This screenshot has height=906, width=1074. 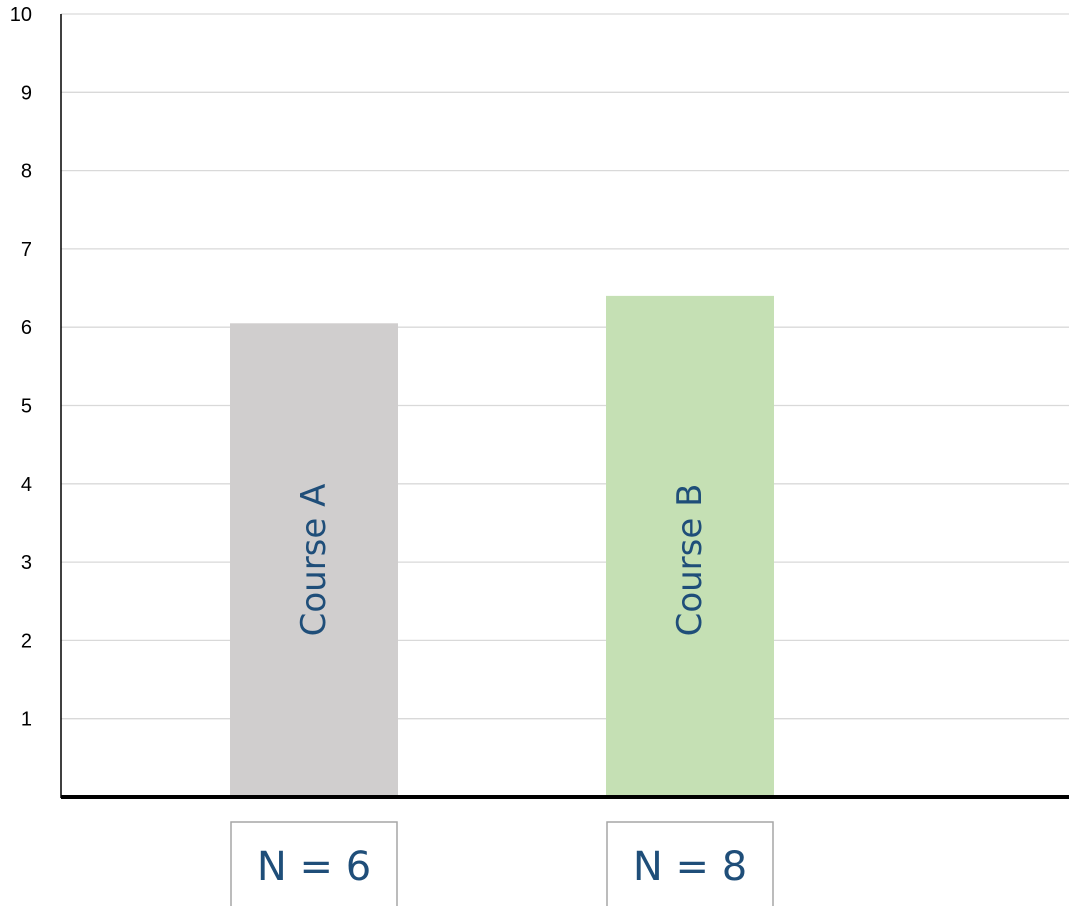 What do you see at coordinates (26, 563) in the screenshot?
I see `y-tick-label: 3` at bounding box center [26, 563].